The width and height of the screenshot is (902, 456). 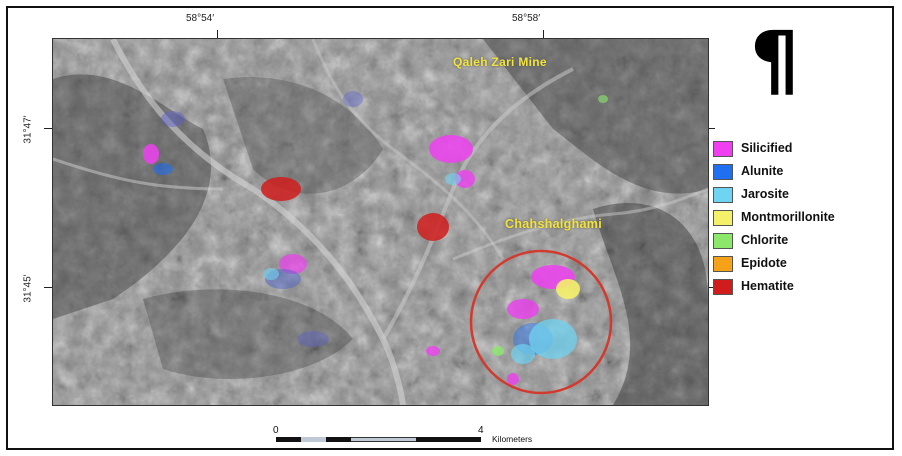 I want to click on legend-item-chlorite: Chlorite, so click(x=805, y=241).